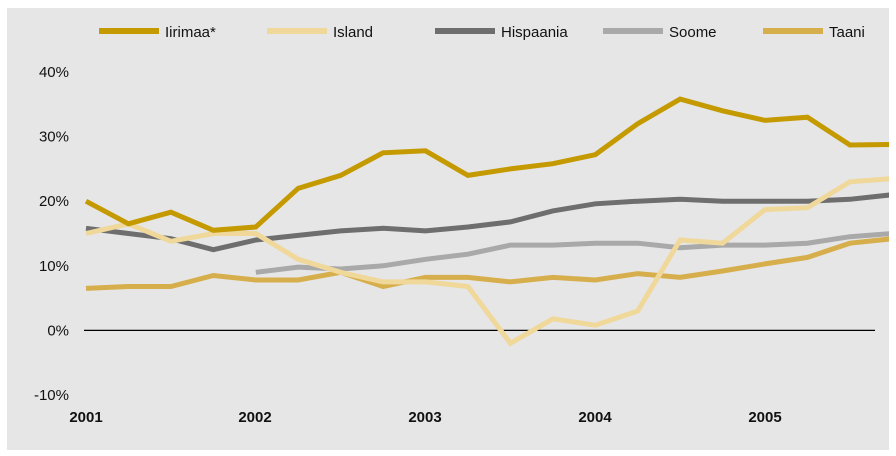 The image size is (896, 456). Describe the element at coordinates (572, 253) in the screenshot. I see `series-line-soome` at that location.